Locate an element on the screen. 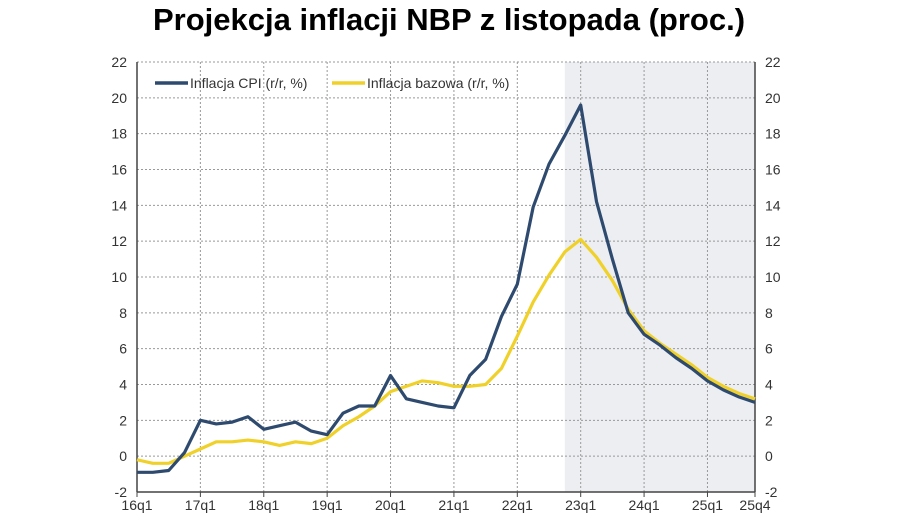 The width and height of the screenshot is (898, 529). legend-label-core: Inflacja bazowa (r/r, %) is located at coordinates (438, 83).